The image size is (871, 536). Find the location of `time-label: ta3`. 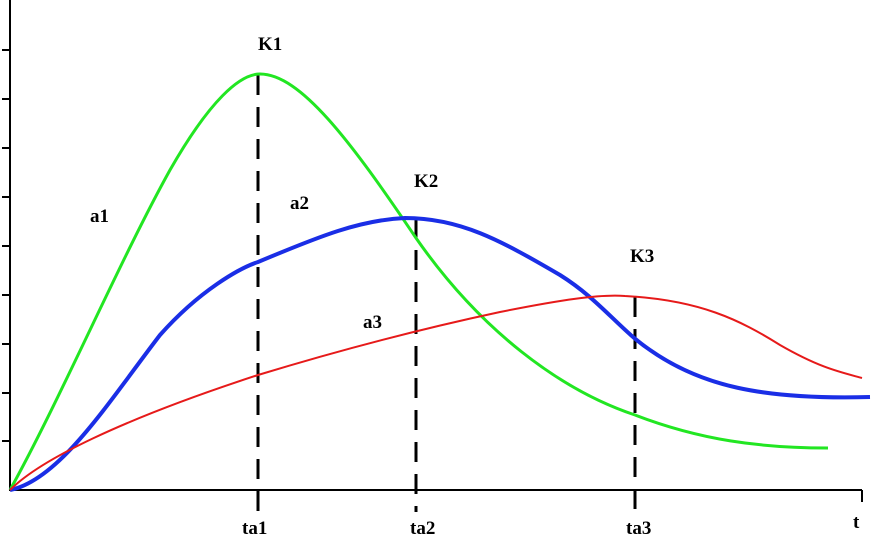

time-label: ta3 is located at coordinates (638, 527).